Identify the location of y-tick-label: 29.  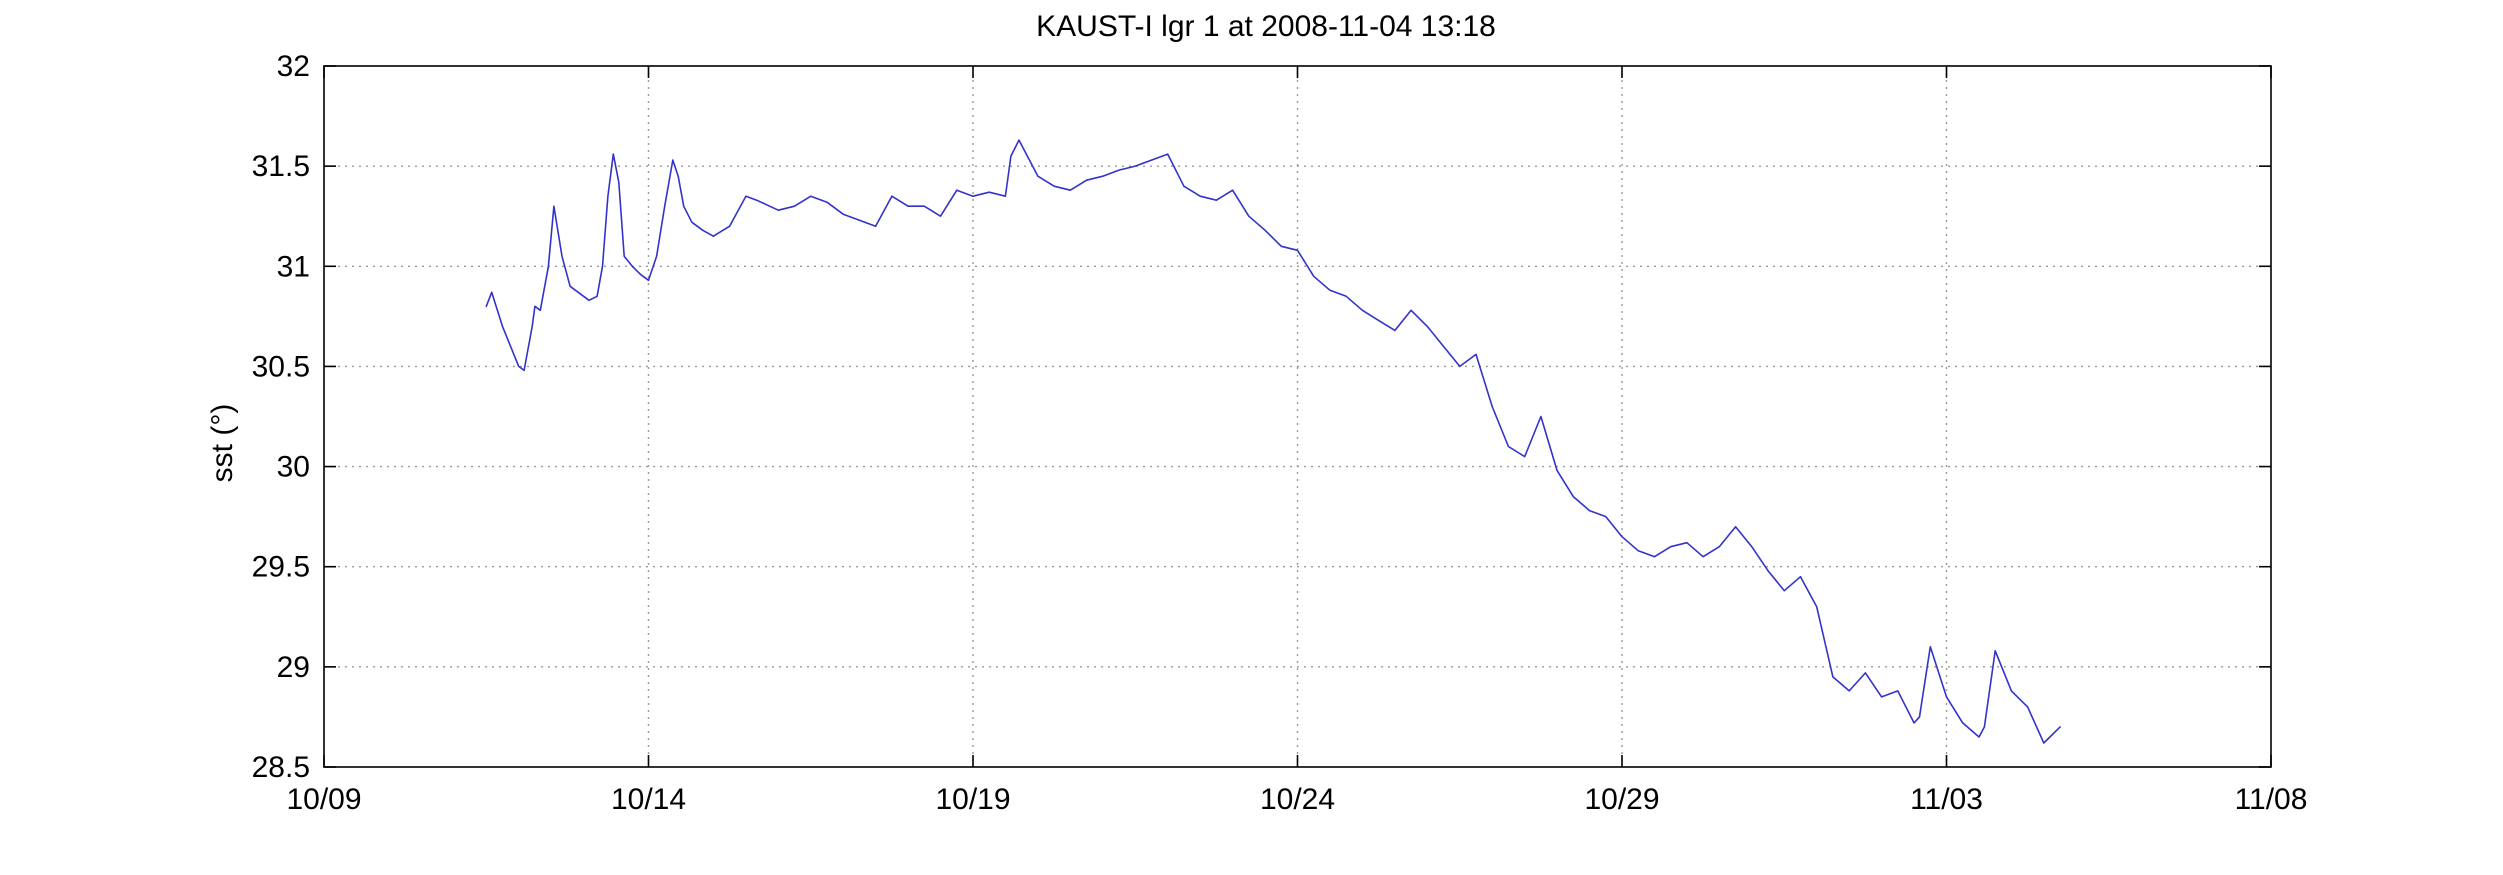
(293, 667).